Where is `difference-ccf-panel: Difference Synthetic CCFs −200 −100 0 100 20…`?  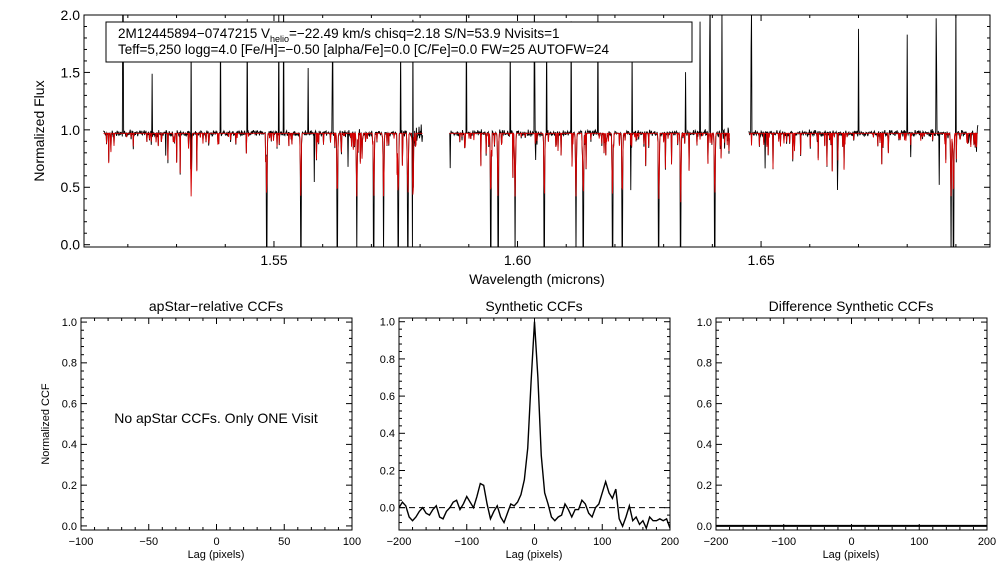
difference-ccf-panel: Difference Synthetic CCFs −200 −100 0 100 20… is located at coordinates (846, 429).